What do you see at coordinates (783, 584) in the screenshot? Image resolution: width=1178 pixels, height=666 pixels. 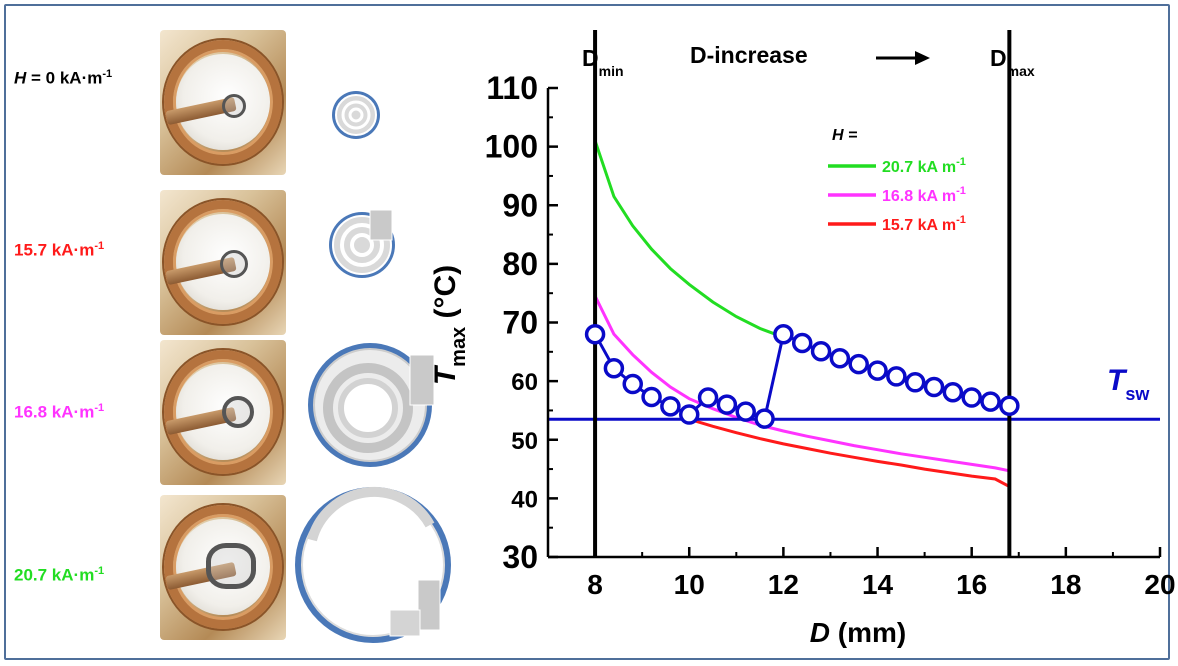 I see `x-tick-label-2: 12` at bounding box center [783, 584].